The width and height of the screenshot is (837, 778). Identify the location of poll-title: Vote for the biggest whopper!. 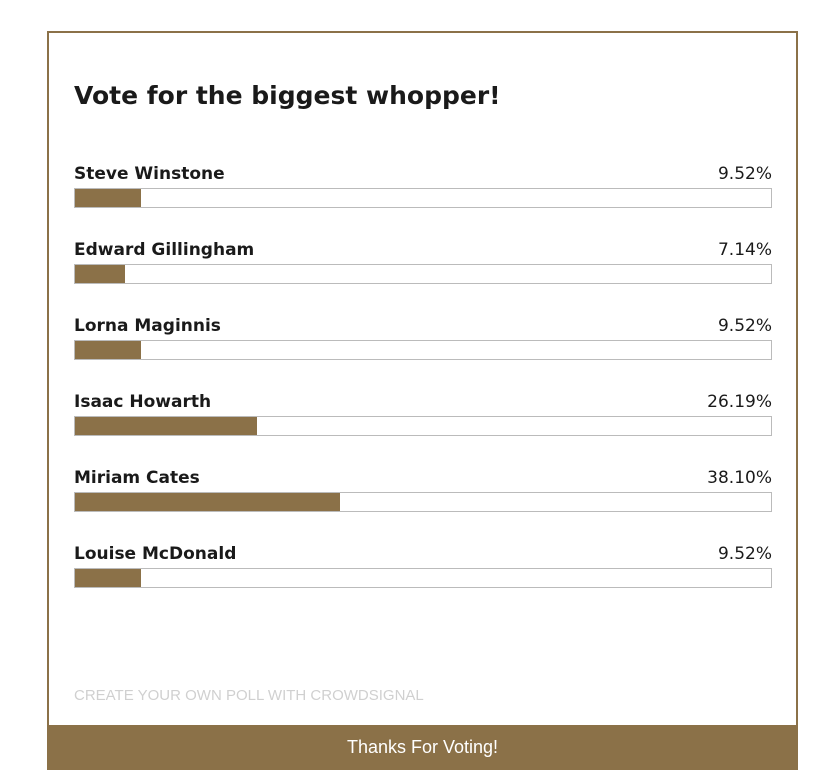
(287, 95).